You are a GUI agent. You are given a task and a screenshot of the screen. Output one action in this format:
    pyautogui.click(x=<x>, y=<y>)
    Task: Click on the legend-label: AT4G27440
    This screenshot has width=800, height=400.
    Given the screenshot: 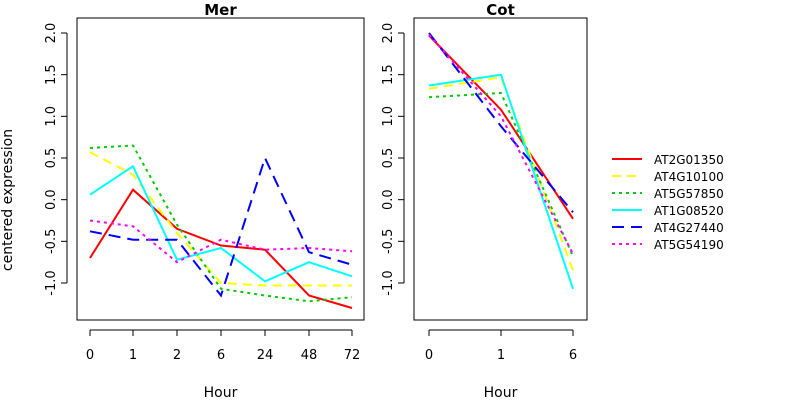 What is the action you would take?
    pyautogui.click(x=689, y=228)
    